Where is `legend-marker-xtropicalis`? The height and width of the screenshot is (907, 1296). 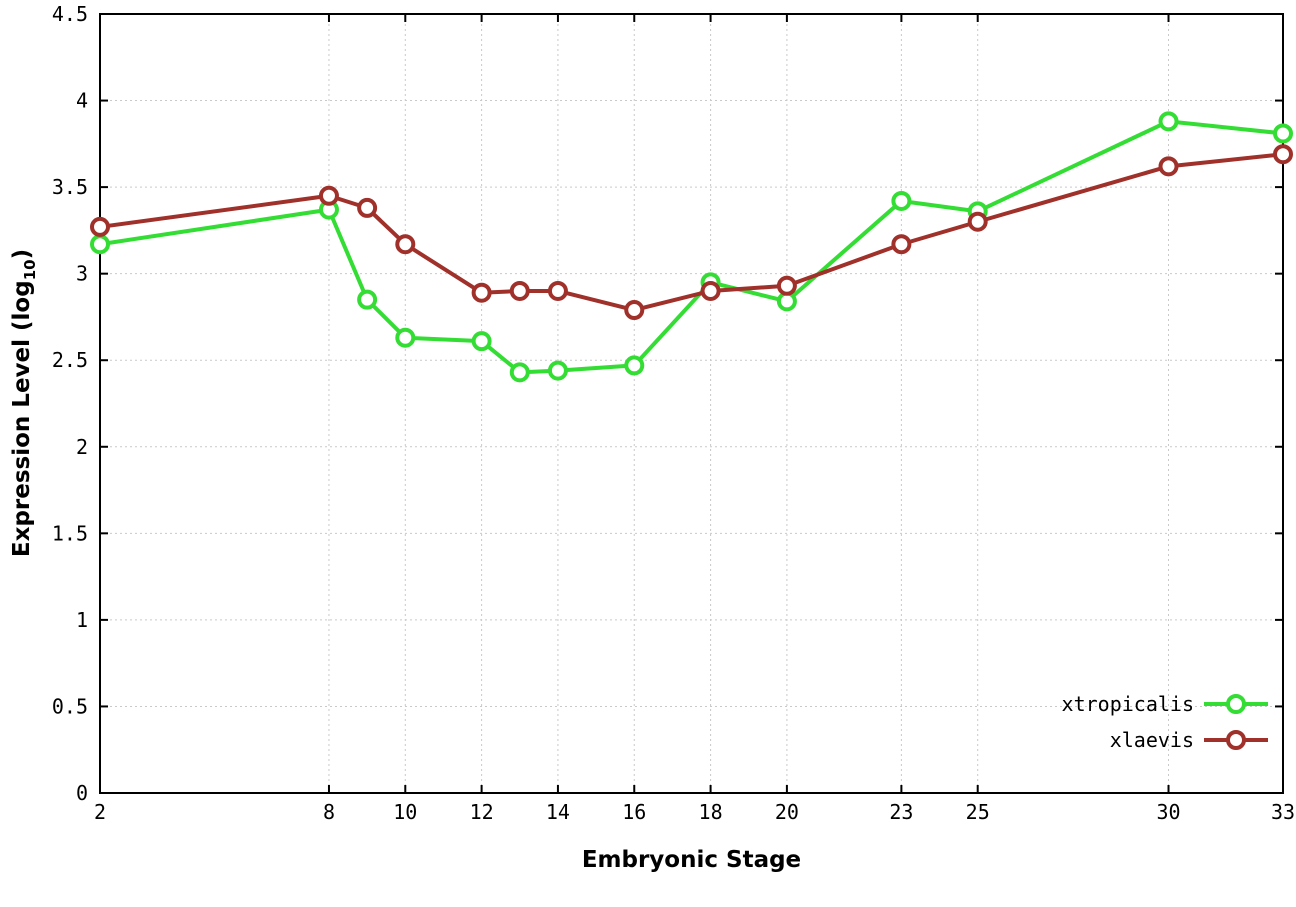 legend-marker-xtropicalis is located at coordinates (1236, 704).